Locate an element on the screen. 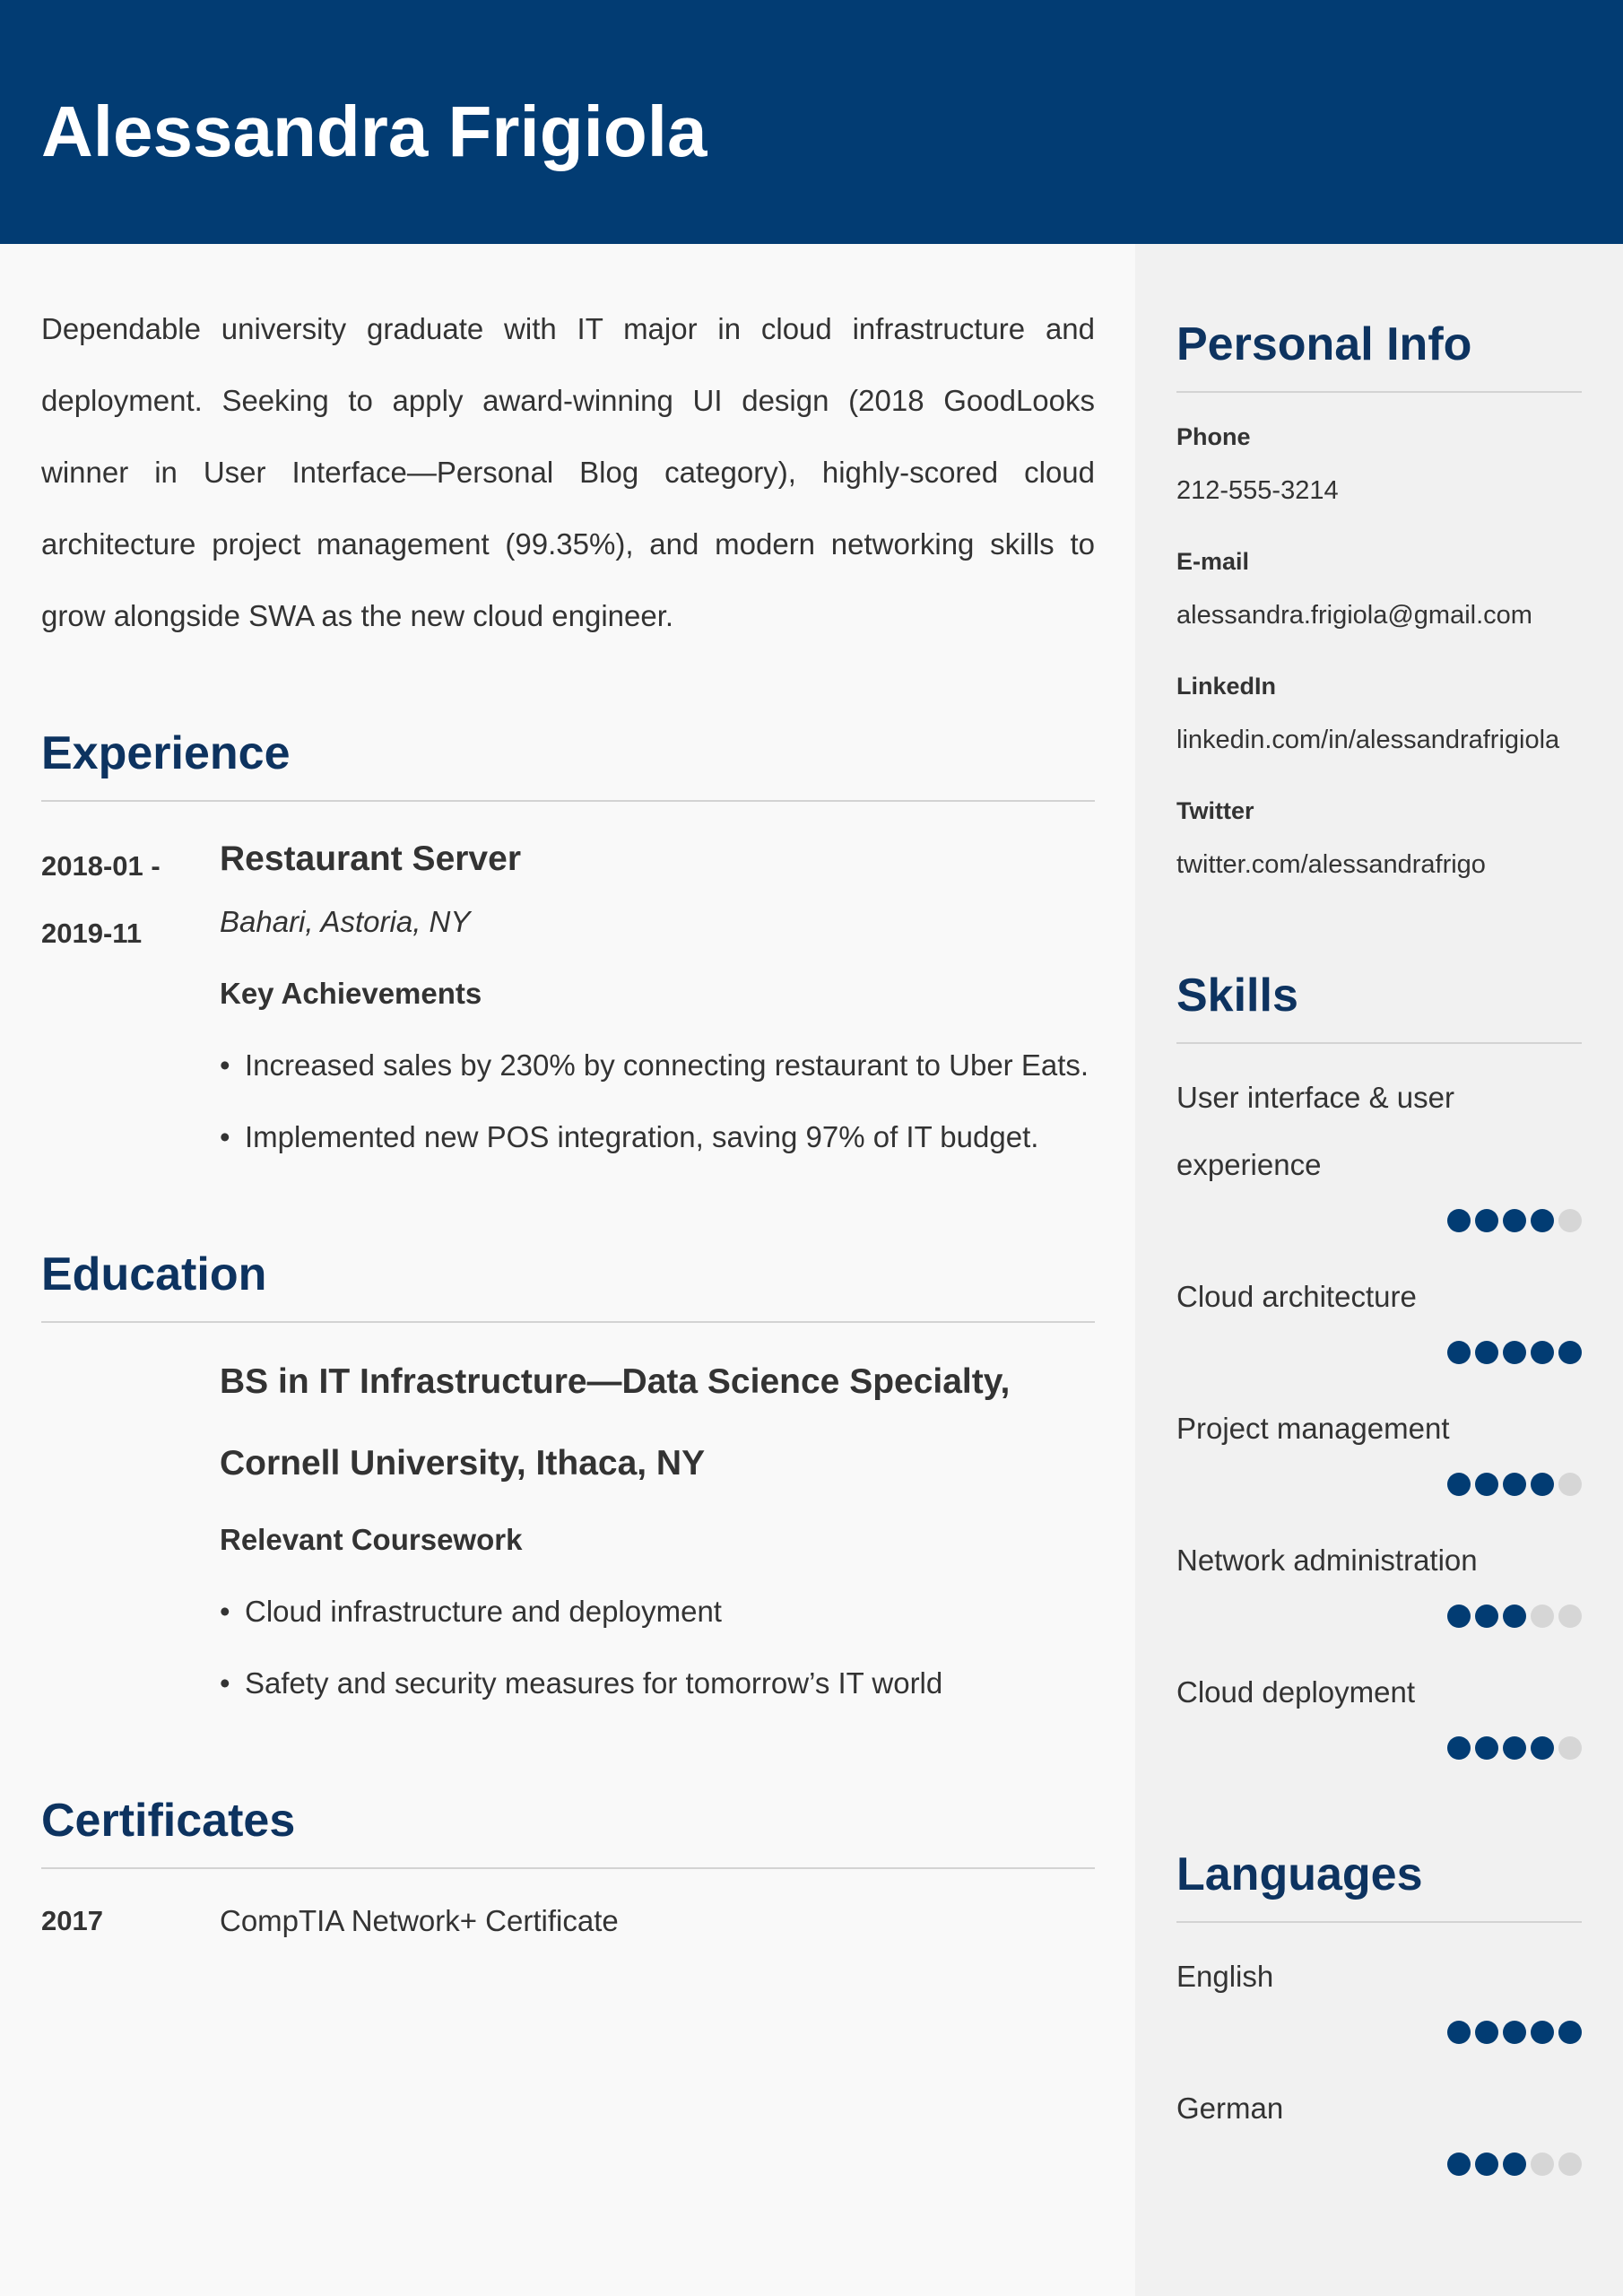 The height and width of the screenshot is (2296, 1623). name: Alessandra Frigiola is located at coordinates (374, 131).